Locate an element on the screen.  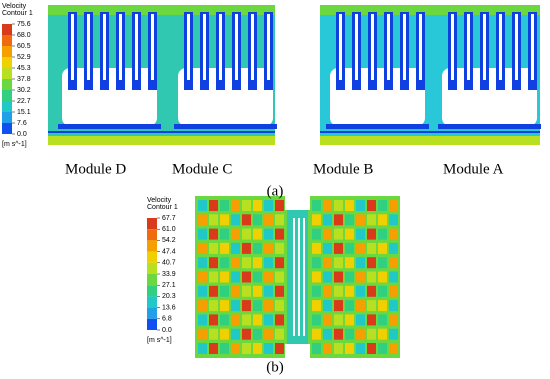
legend-unit: [m s^-1] is located at coordinates (14, 144).